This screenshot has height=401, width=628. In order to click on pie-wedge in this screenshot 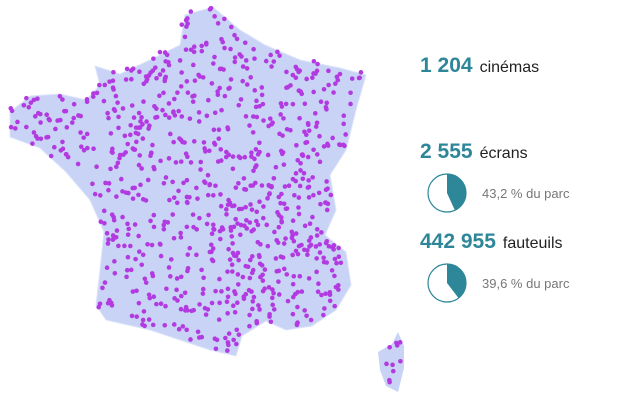, I will do `click(456, 192)`.